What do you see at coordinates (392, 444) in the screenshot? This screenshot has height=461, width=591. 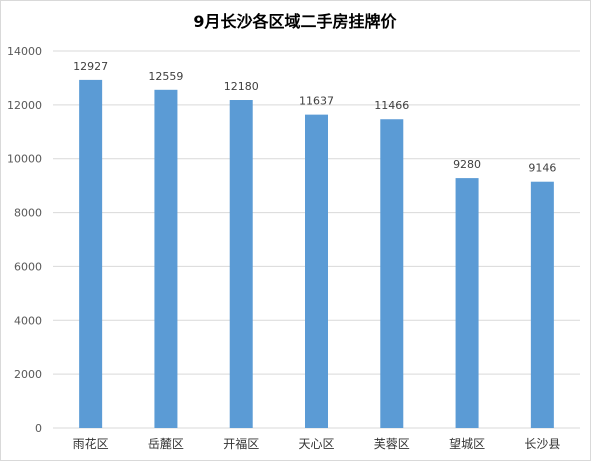 I see `x-tick-label: 芙蓉区` at bounding box center [392, 444].